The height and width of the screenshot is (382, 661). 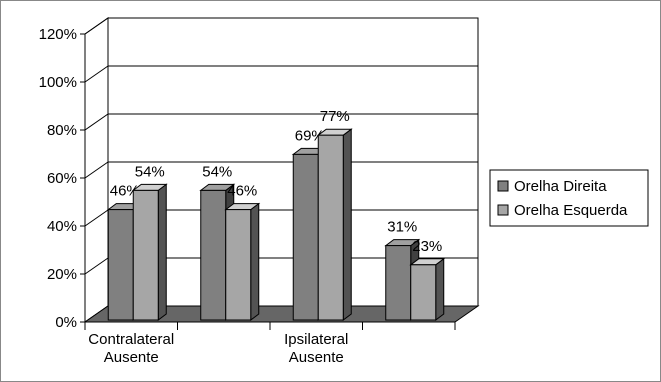 I want to click on y-tick-label: 20%, so click(x=62, y=274).